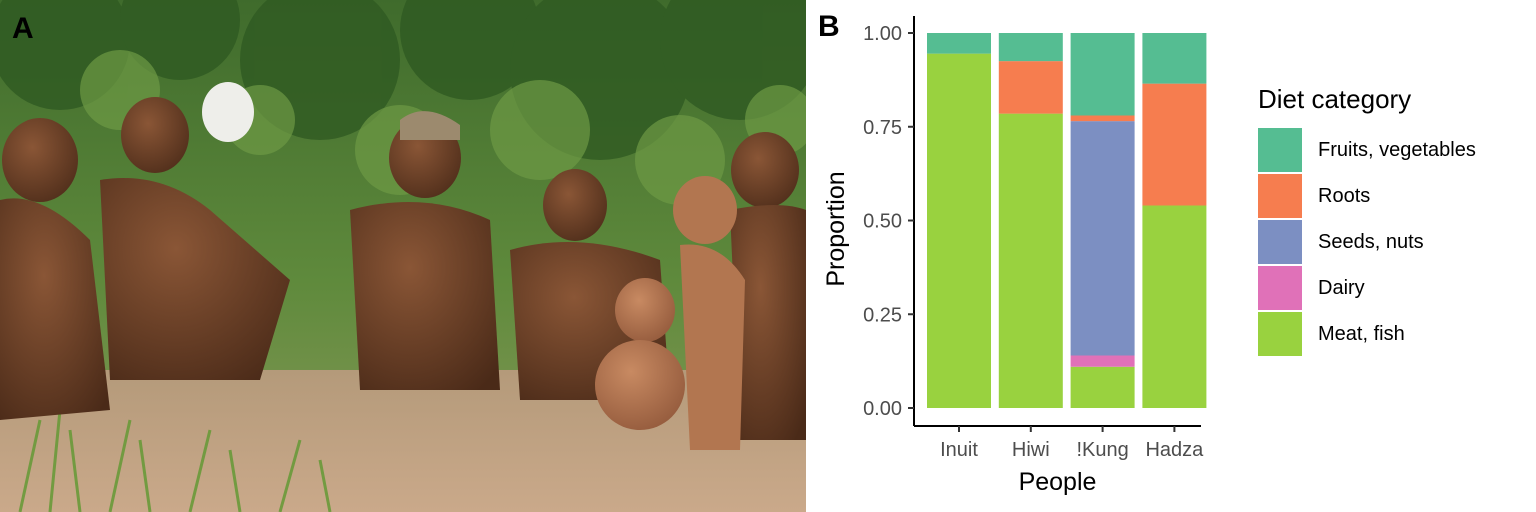 The width and height of the screenshot is (1536, 512). What do you see at coordinates (959, 230) in the screenshot?
I see `bar-segment-inuit-meat-fish` at bounding box center [959, 230].